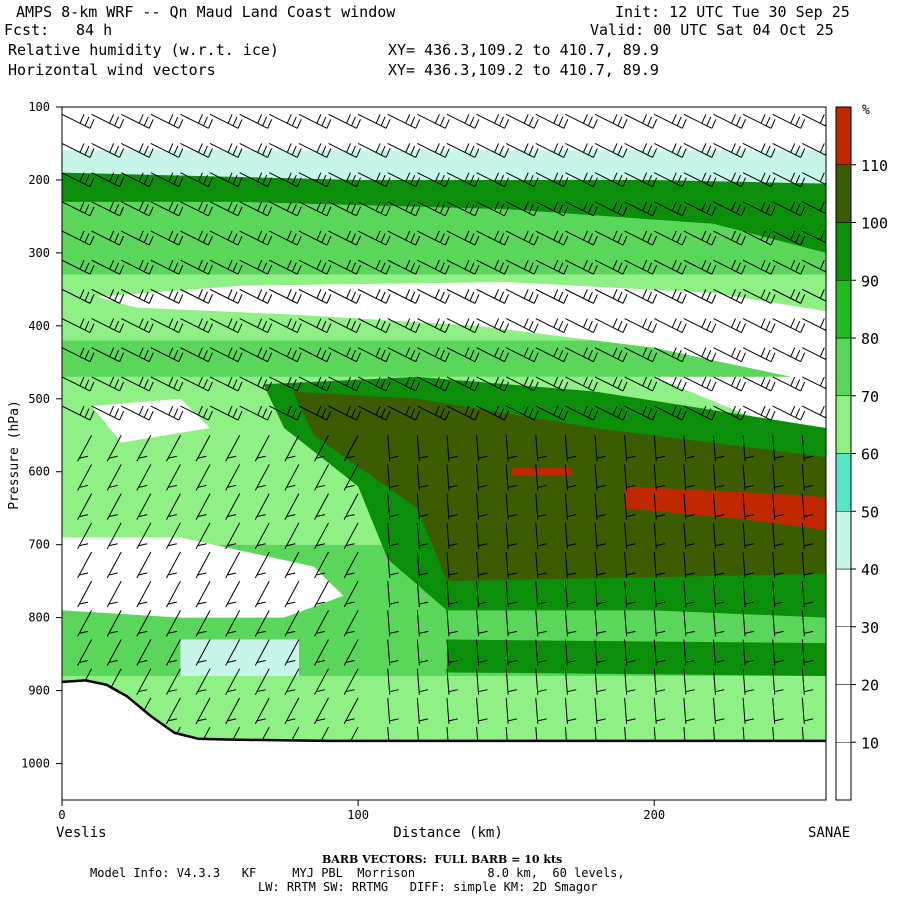  What do you see at coordinates (442, 859) in the screenshot?
I see `barb-note: BARB VECTORS: FULL BARB = 10 kts` at bounding box center [442, 859].